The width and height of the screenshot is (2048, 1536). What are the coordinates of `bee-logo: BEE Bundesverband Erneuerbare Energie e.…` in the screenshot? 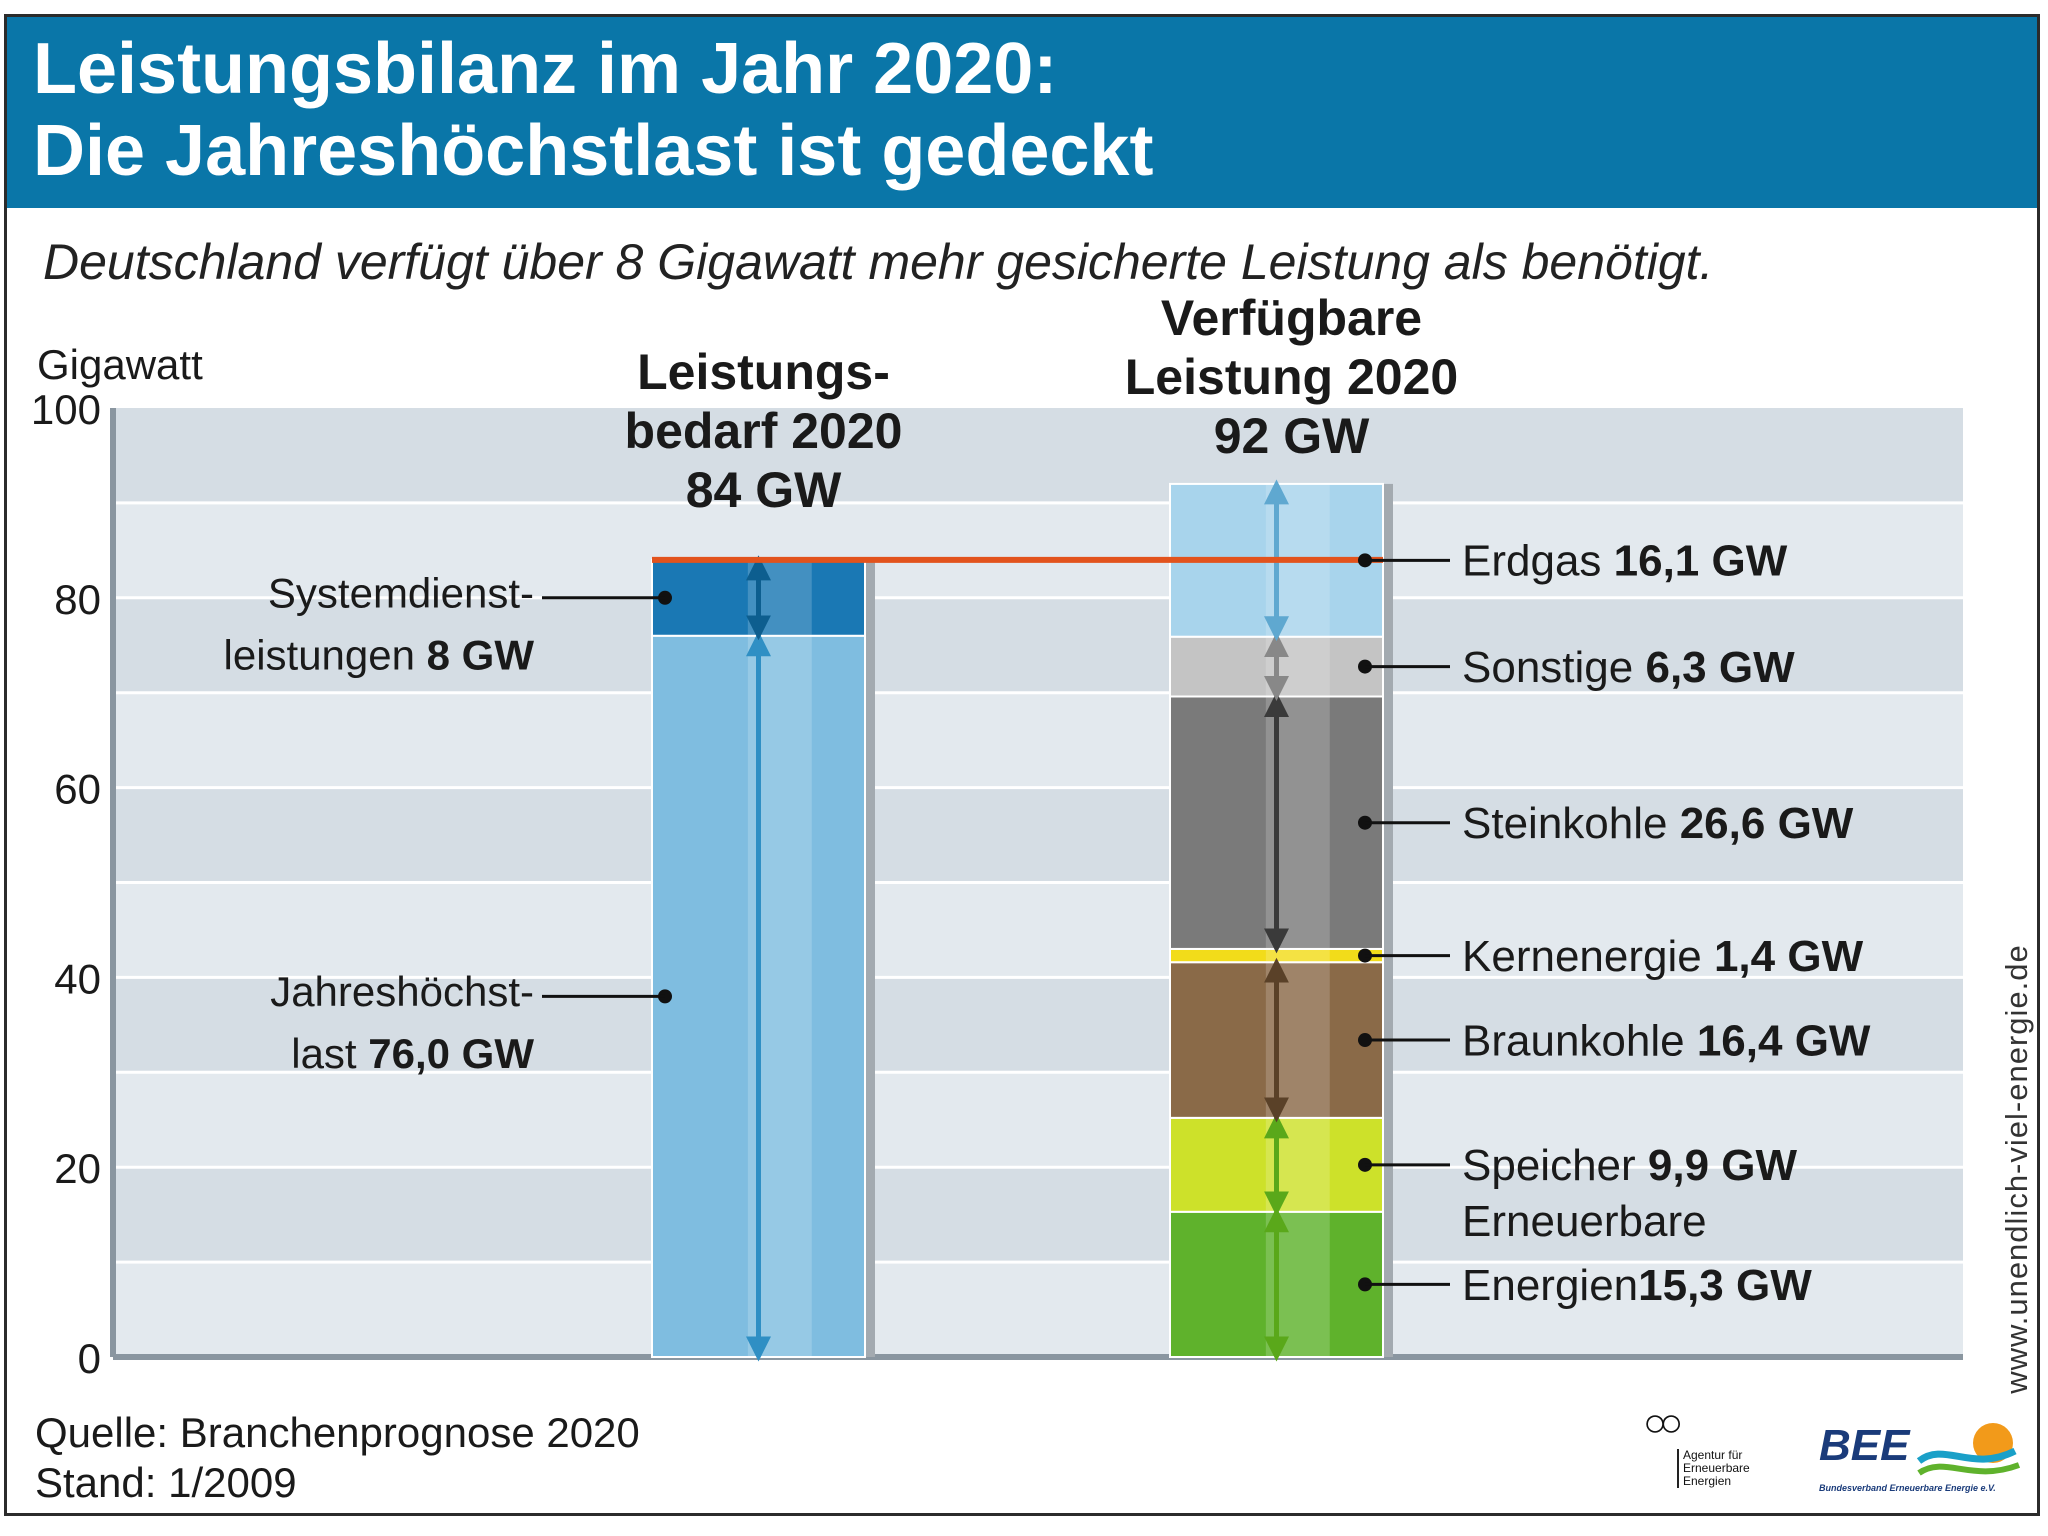 It's located at (1928, 1466).